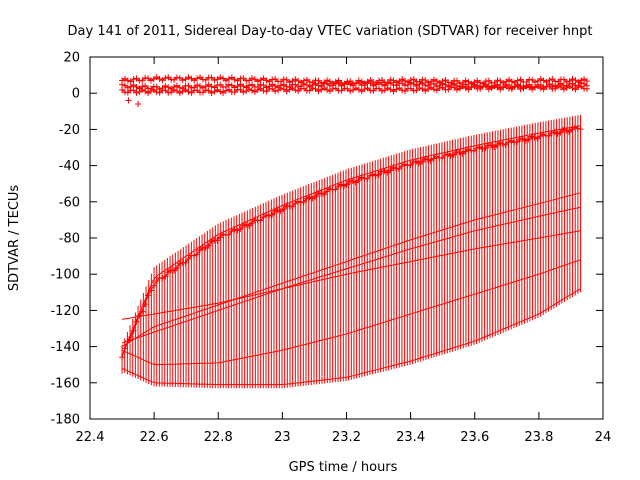 The width and height of the screenshot is (640, 480). Describe the element at coordinates (343, 467) in the screenshot. I see `x-axis-label: GPS time / hours` at that location.